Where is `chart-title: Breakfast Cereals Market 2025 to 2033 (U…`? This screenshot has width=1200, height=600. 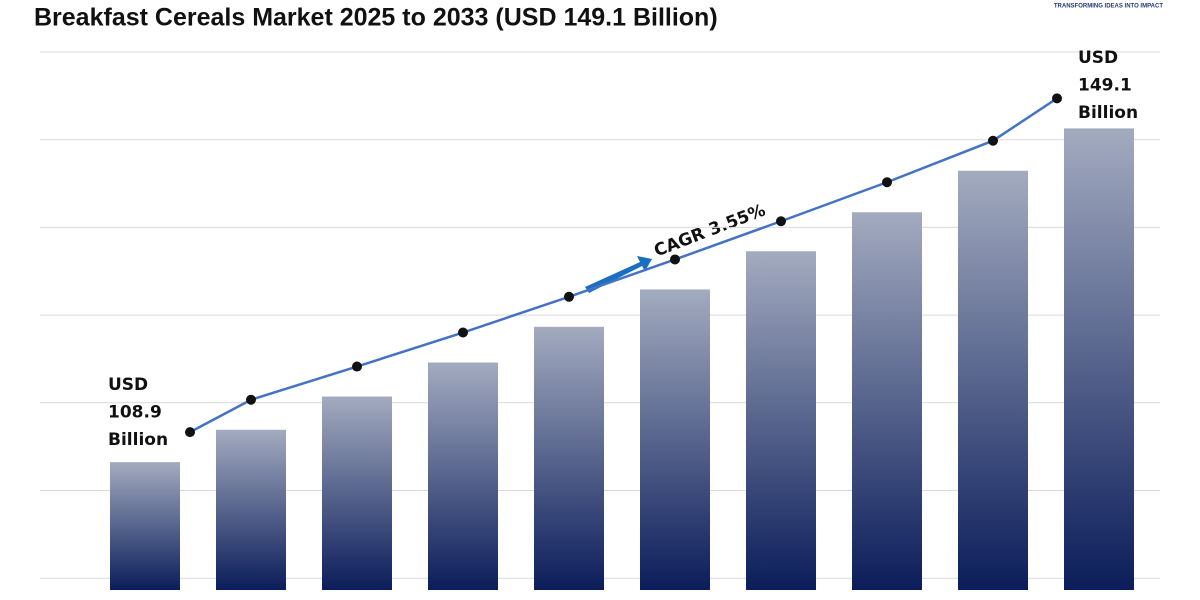 chart-title: Breakfast Cereals Market 2025 to 2033 (U… is located at coordinates (376, 18).